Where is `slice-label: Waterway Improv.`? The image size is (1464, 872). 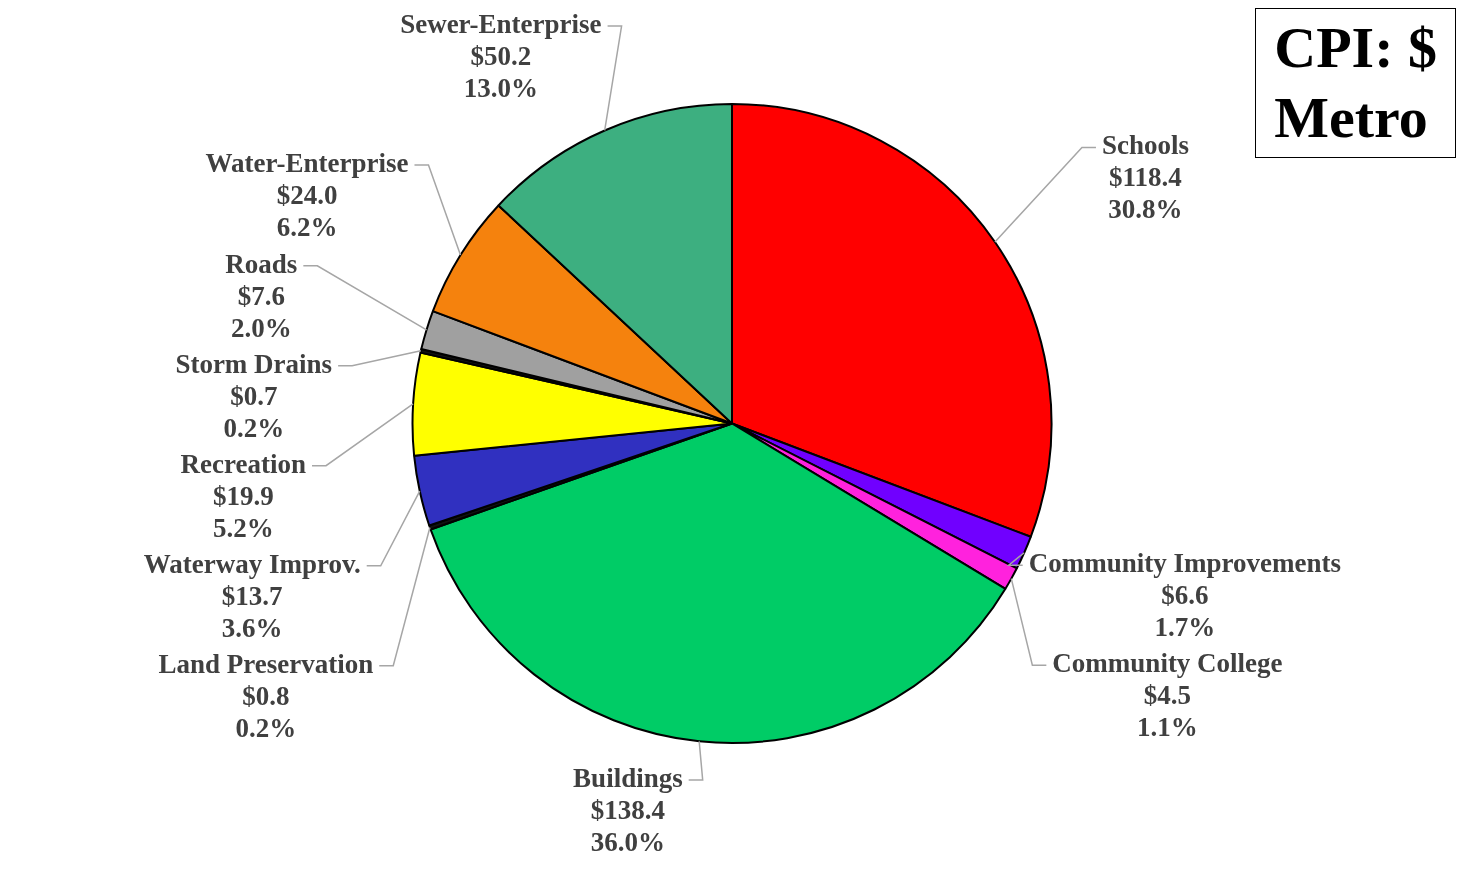
slice-label: Waterway Improv. is located at coordinates (252, 563).